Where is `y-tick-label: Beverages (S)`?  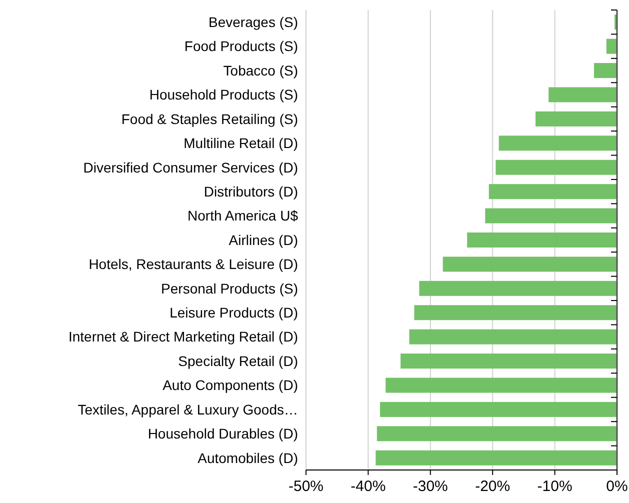 y-tick-label: Beverages (S) is located at coordinates (253, 22).